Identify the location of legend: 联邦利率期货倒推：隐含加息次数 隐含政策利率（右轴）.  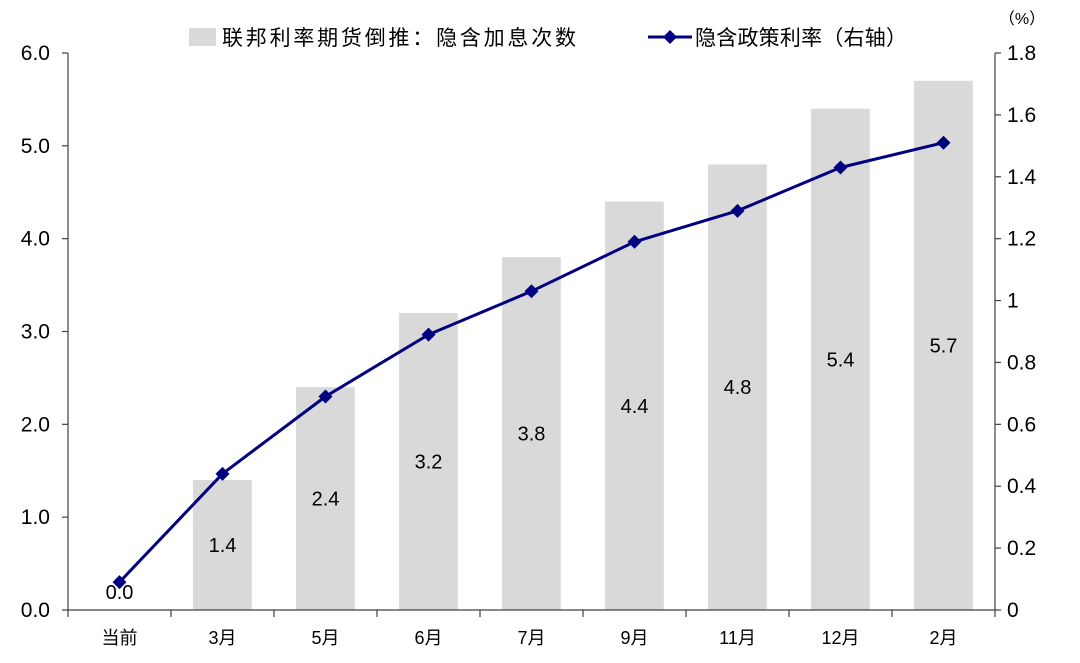
(548, 38).